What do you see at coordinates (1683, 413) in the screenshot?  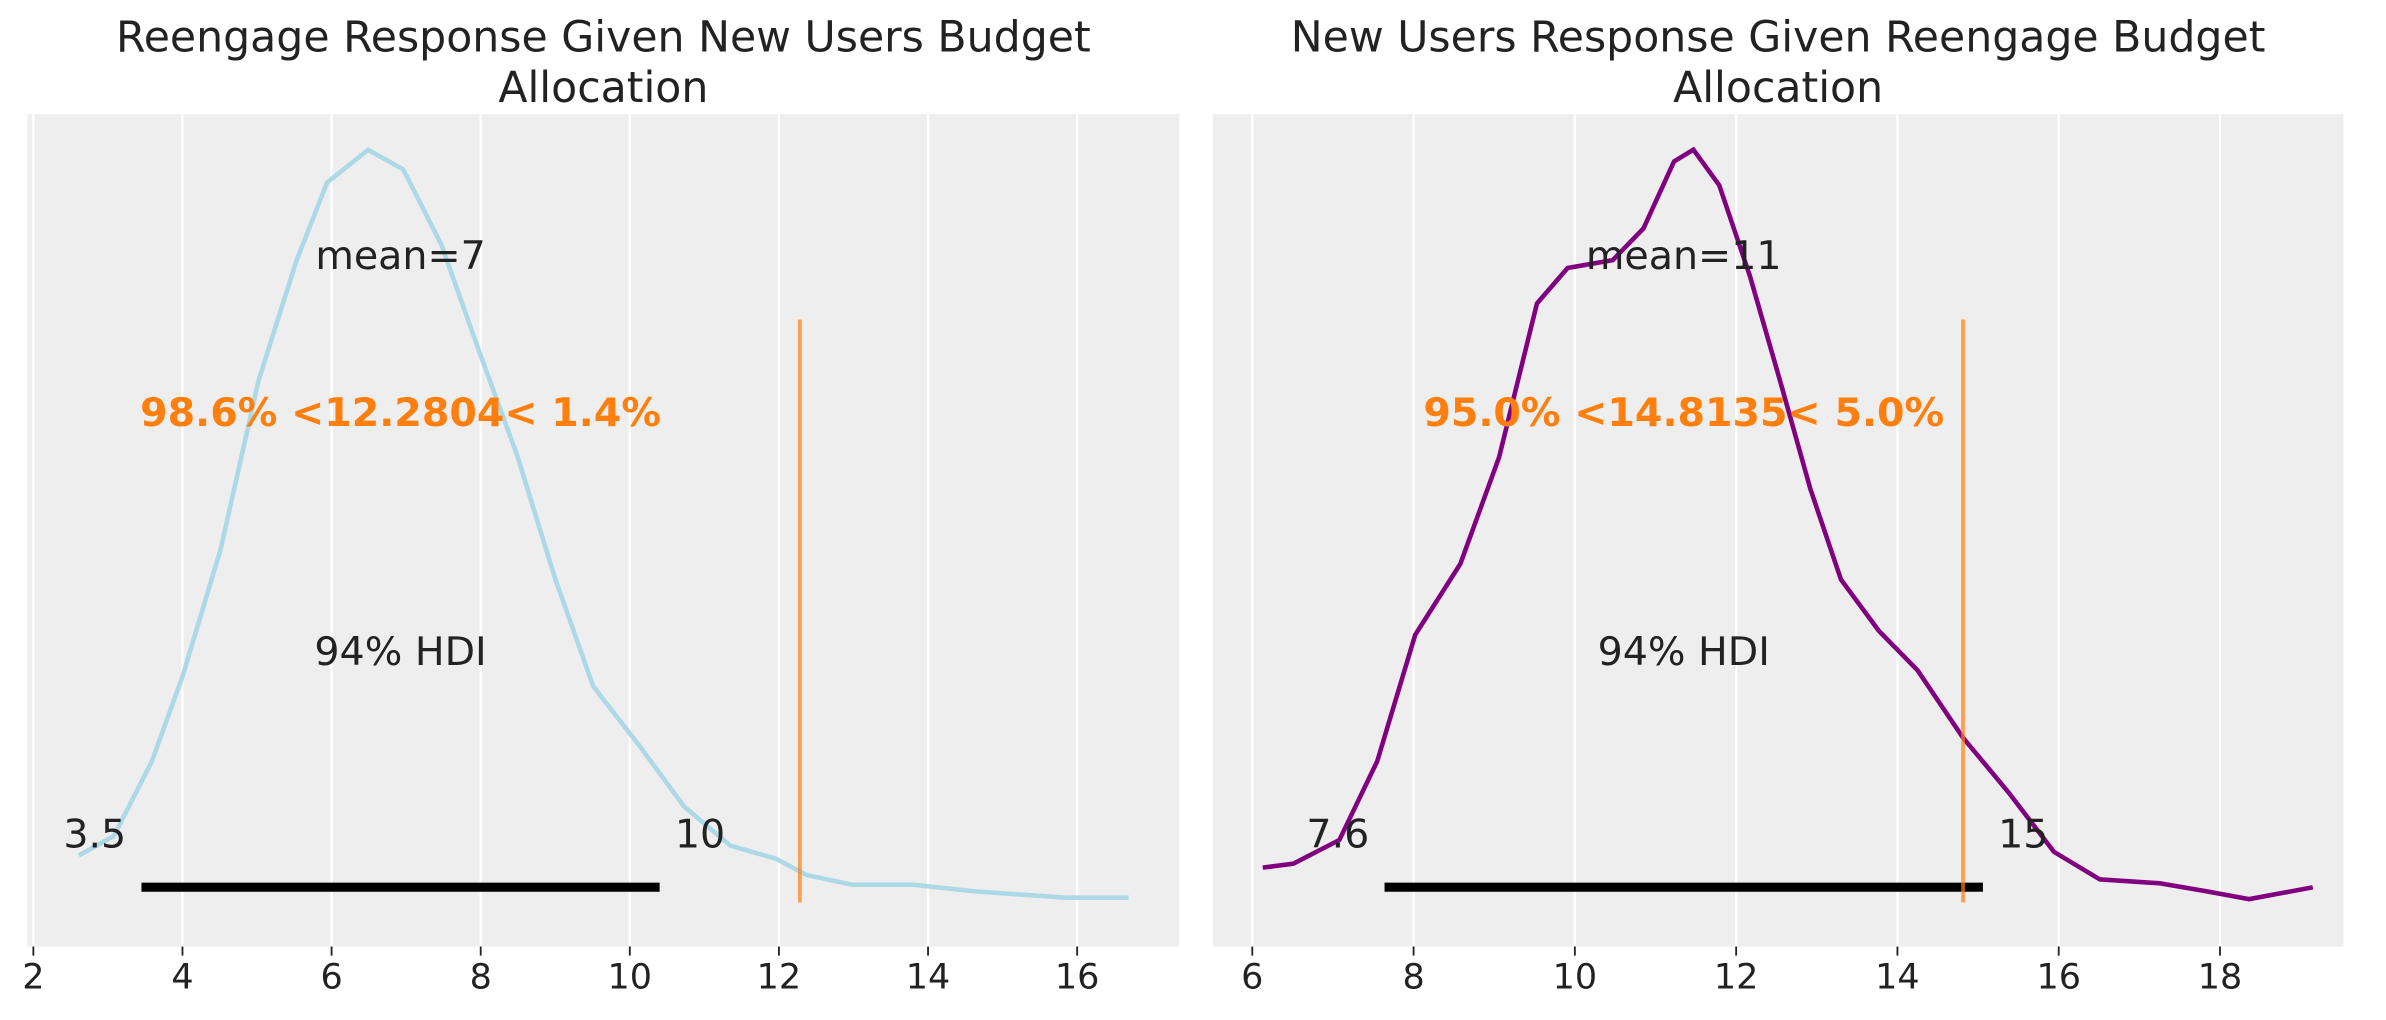 I see `reference-label: 95.0% <14.8135< 5.0%` at bounding box center [1683, 413].